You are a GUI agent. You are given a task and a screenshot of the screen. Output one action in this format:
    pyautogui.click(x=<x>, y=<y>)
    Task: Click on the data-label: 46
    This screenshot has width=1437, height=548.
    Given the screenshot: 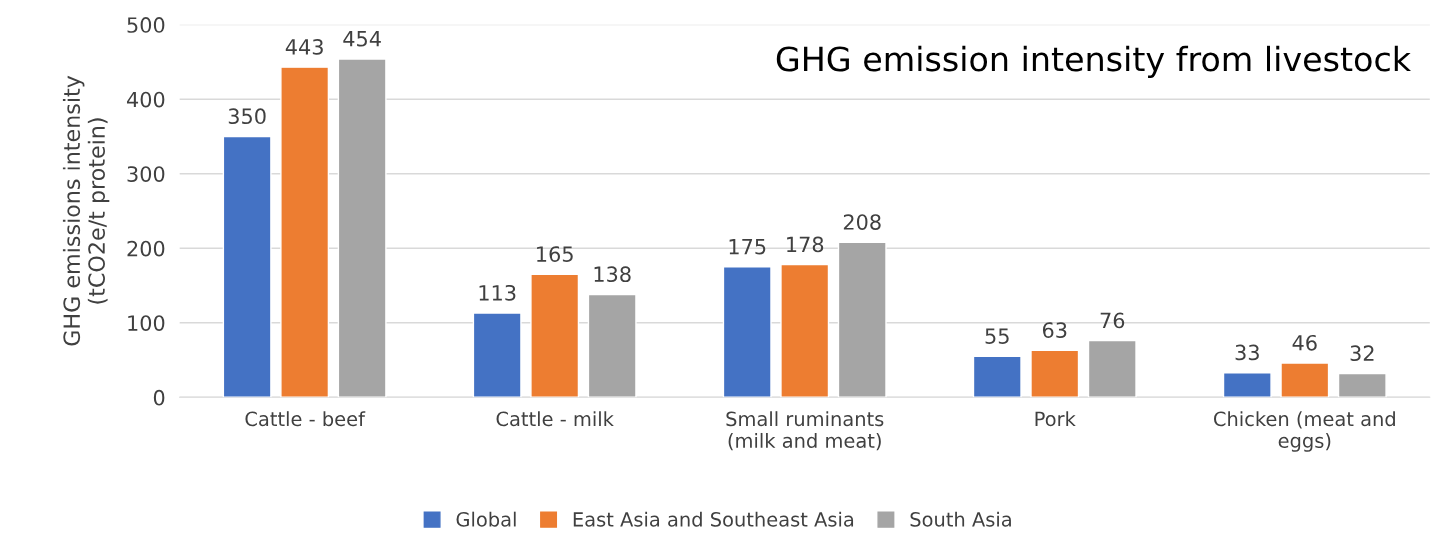 What is the action you would take?
    pyautogui.click(x=1304, y=342)
    